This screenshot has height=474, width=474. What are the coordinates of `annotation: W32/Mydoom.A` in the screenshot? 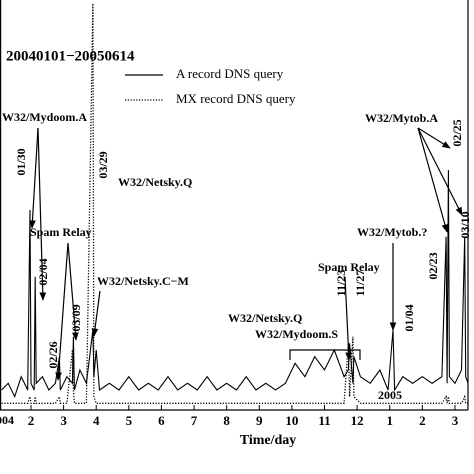 It's located at (44, 117).